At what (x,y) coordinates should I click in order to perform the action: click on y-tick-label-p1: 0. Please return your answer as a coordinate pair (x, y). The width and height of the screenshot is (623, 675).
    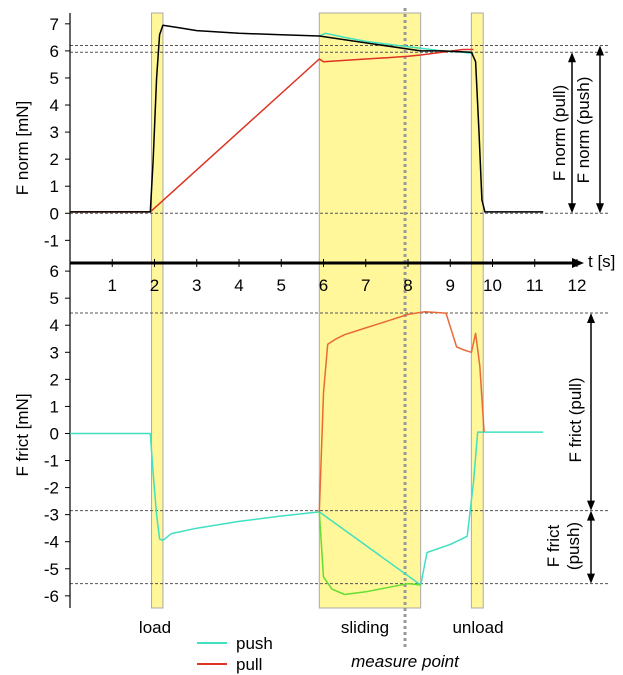
    Looking at the image, I should click on (54, 433).